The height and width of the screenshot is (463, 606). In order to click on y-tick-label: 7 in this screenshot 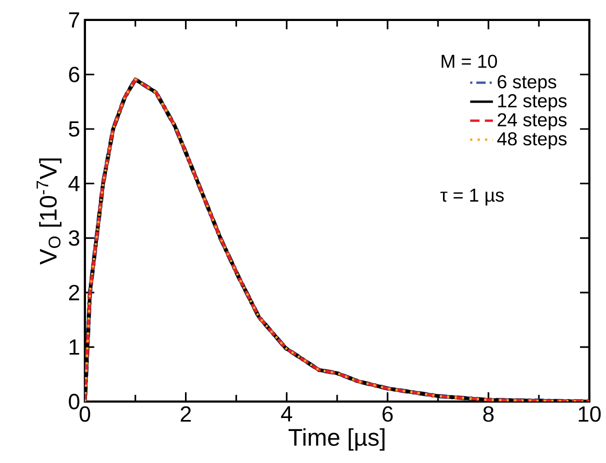, I will do `click(74, 20)`.